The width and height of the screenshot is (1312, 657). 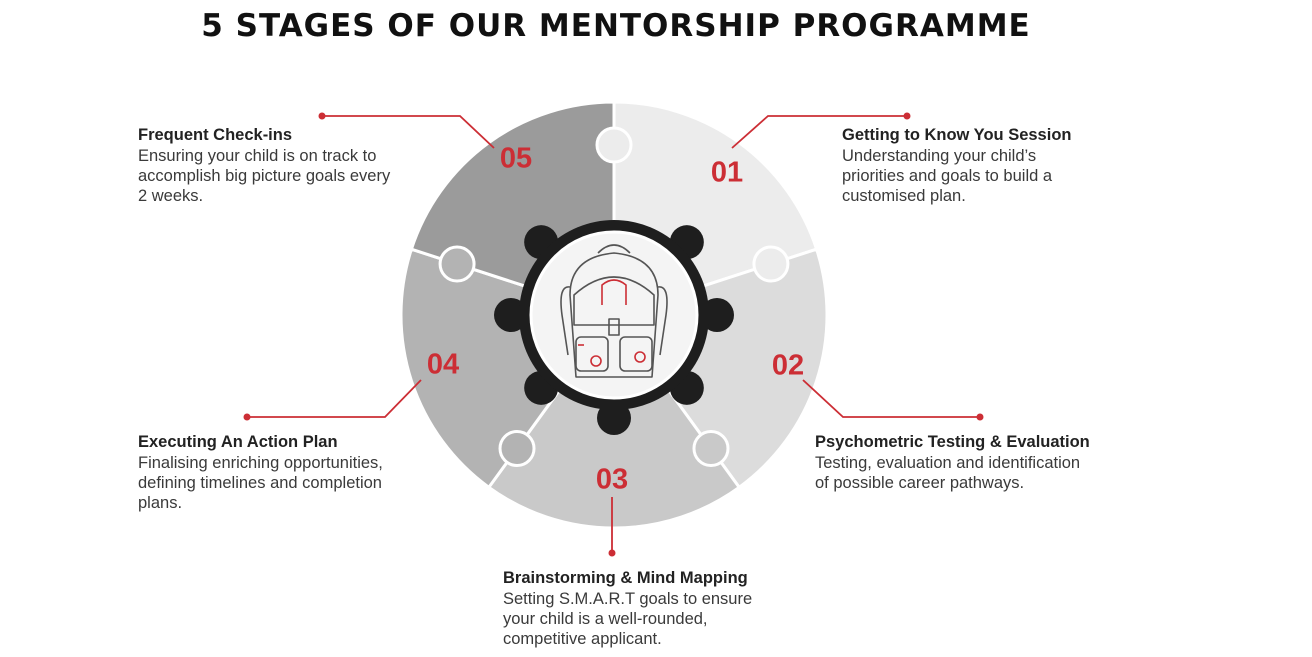 I want to click on center-hub, so click(x=614, y=327).